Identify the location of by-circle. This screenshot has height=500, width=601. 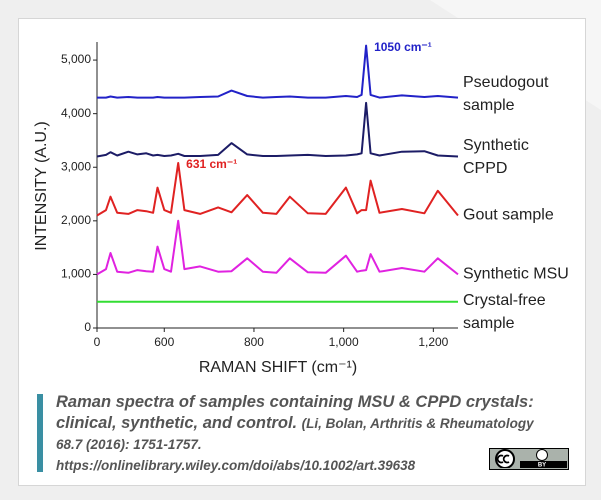
(542, 455).